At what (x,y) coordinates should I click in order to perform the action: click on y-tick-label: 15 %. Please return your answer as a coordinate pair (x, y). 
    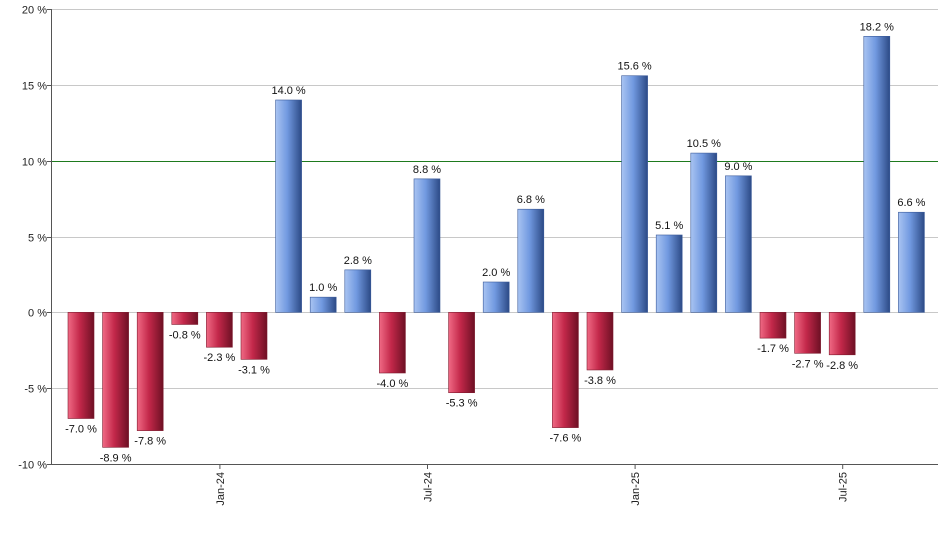
    Looking at the image, I should click on (34, 87).